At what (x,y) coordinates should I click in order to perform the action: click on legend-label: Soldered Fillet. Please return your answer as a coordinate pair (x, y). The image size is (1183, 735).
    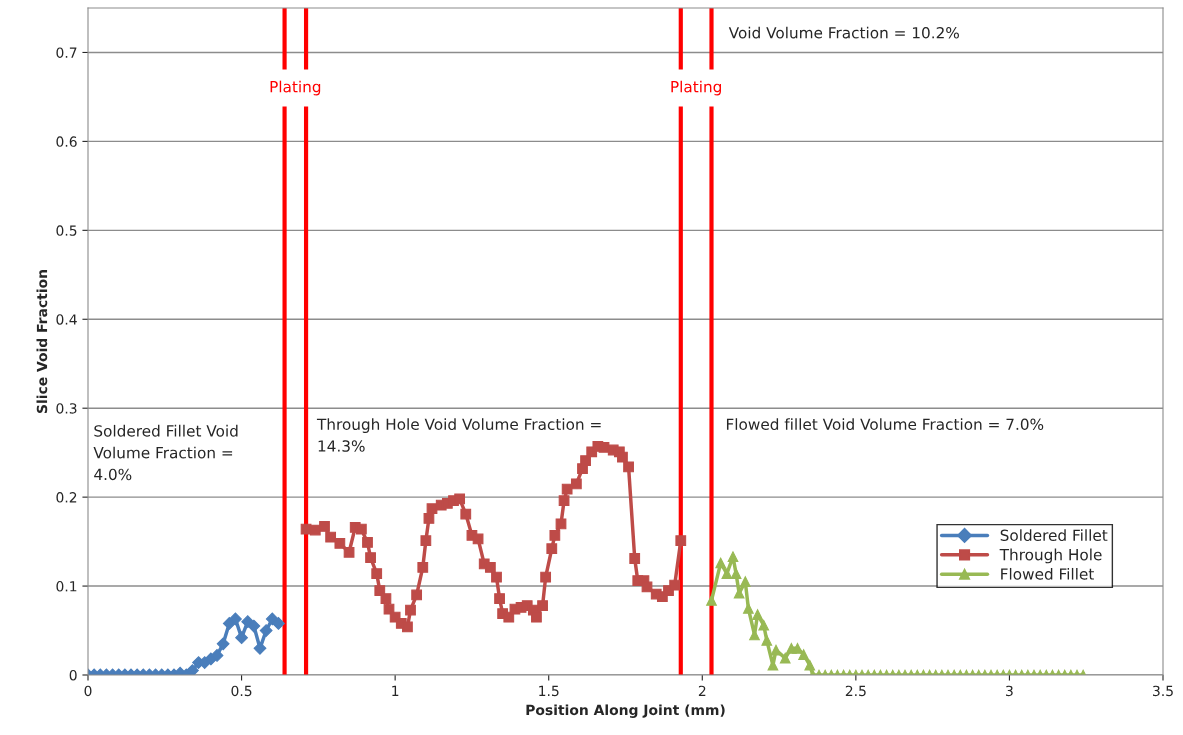
    Looking at the image, I should click on (1054, 535).